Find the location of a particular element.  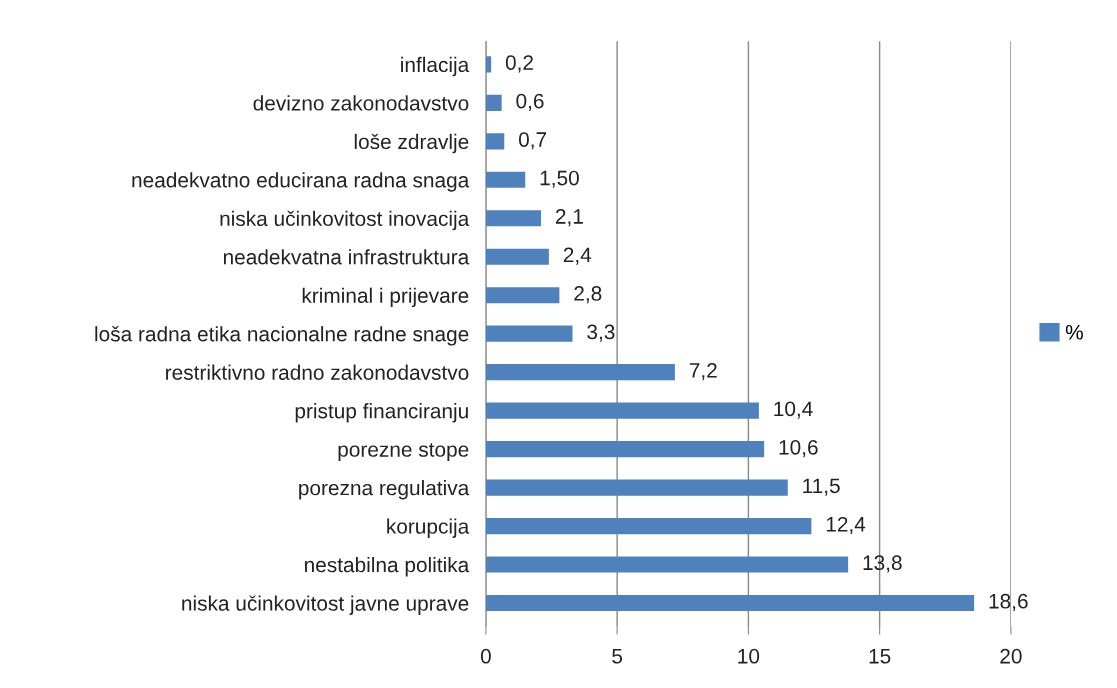

y-tick-label: neadekvatno educirana radna snaga is located at coordinates (301, 182).